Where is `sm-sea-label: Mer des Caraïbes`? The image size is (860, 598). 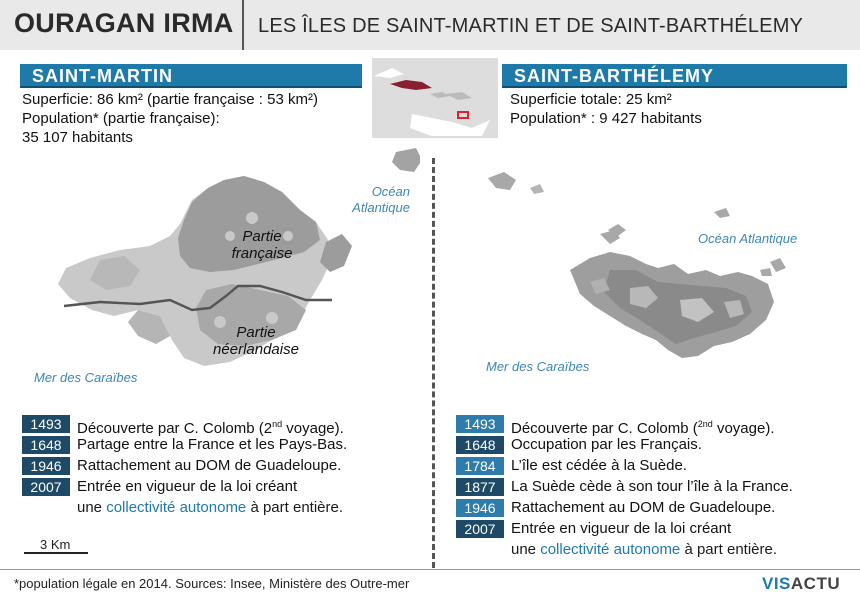
sm-sea-label: Mer des Caraïbes is located at coordinates (86, 377).